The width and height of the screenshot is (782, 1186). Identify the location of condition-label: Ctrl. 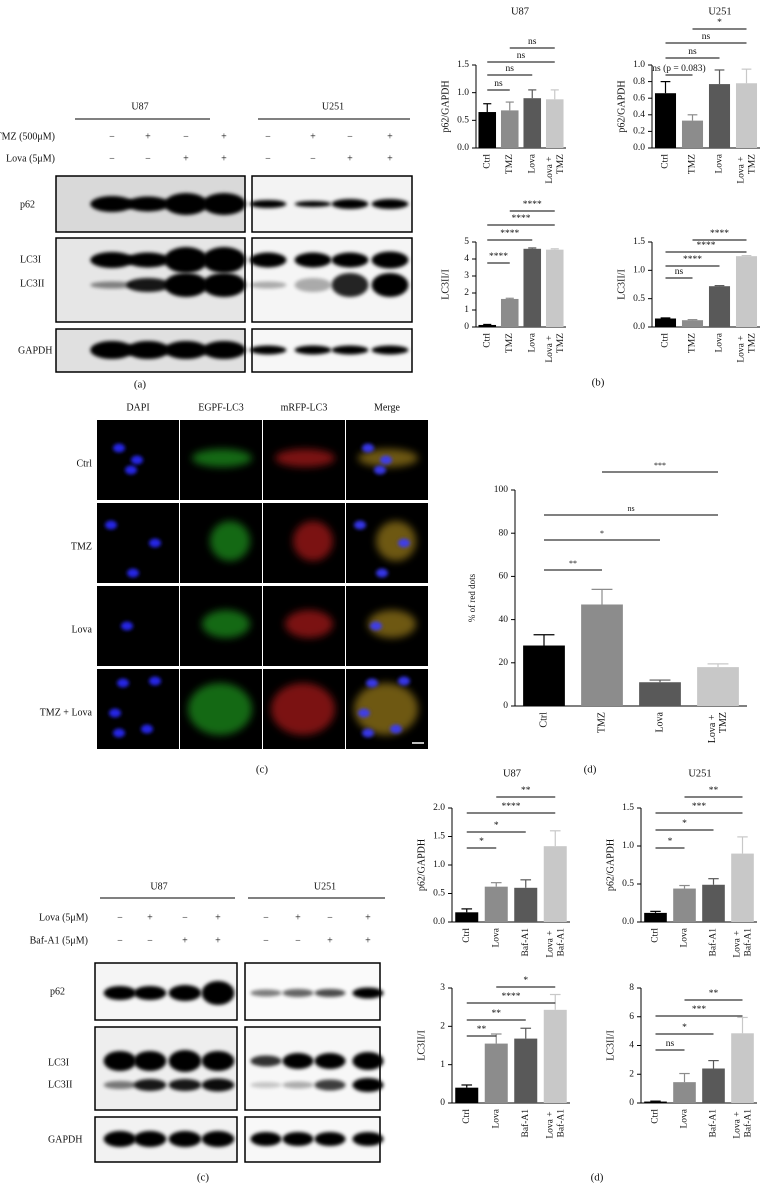
(84, 463).